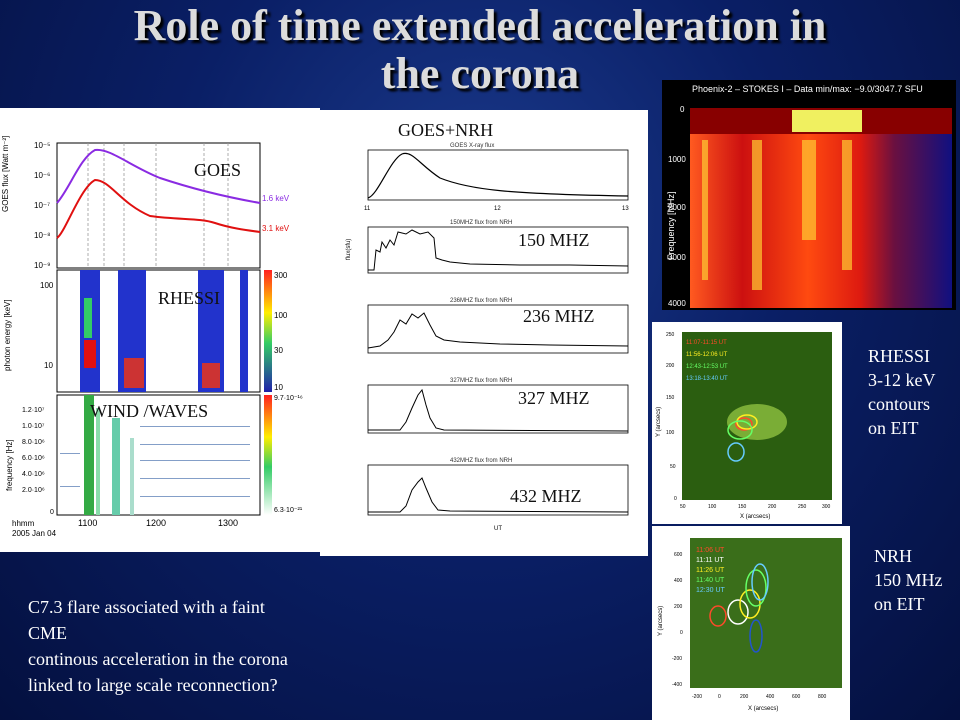 The width and height of the screenshot is (960, 720). Describe the element at coordinates (228, 523) in the screenshot. I see `time-tick: 1300` at that location.